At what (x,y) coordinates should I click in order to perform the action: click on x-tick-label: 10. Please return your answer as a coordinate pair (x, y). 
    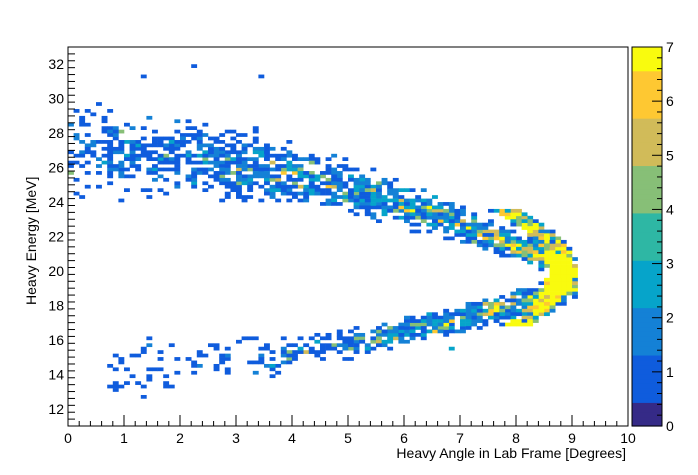
    Looking at the image, I should click on (628, 438).